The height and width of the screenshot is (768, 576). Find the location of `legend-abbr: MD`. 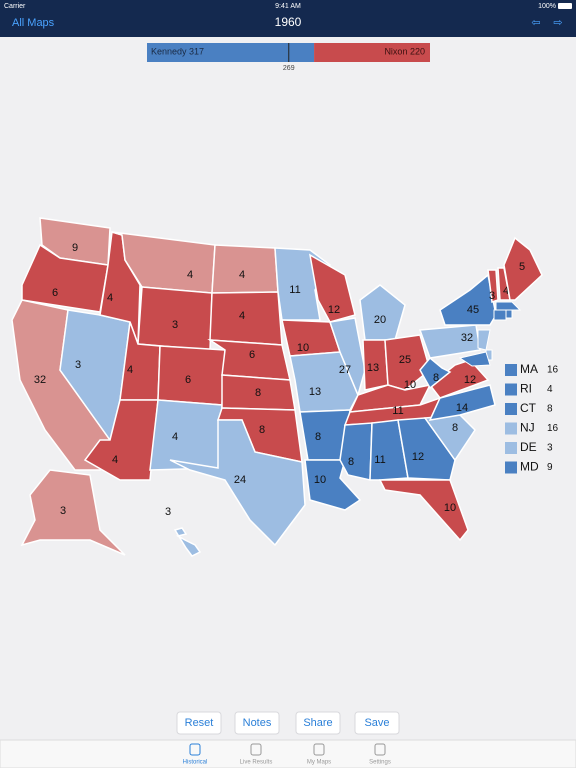

legend-abbr: MD is located at coordinates (529, 467).